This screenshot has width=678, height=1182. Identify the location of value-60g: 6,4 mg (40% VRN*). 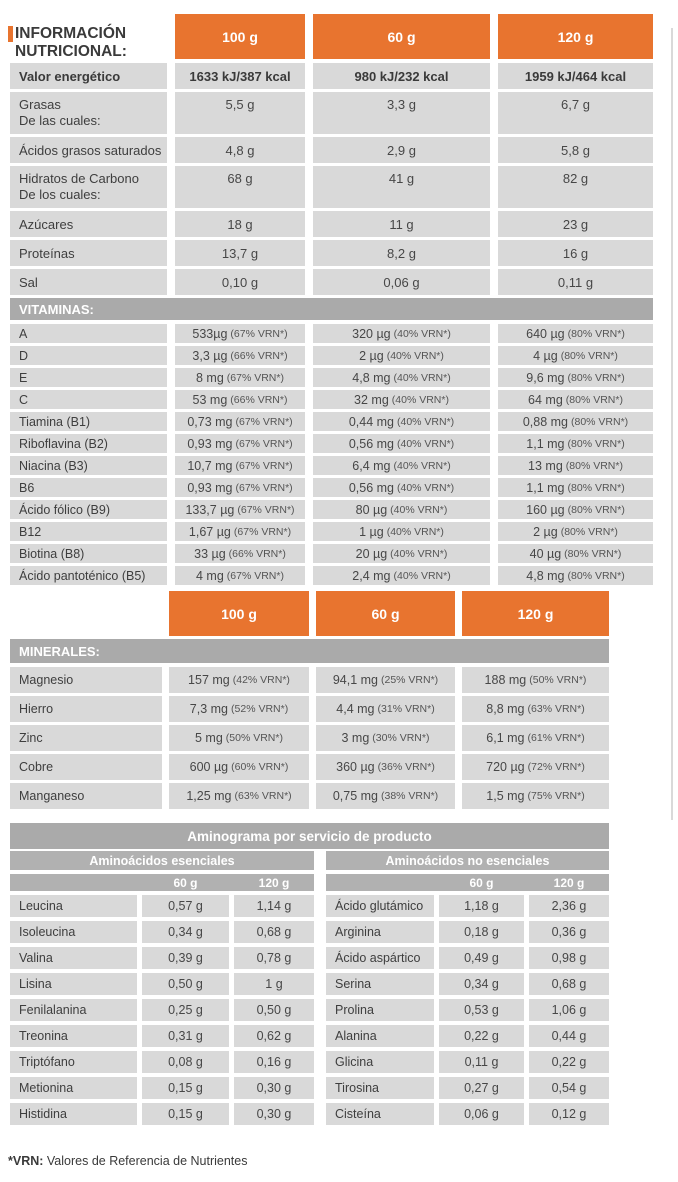
(401, 465).